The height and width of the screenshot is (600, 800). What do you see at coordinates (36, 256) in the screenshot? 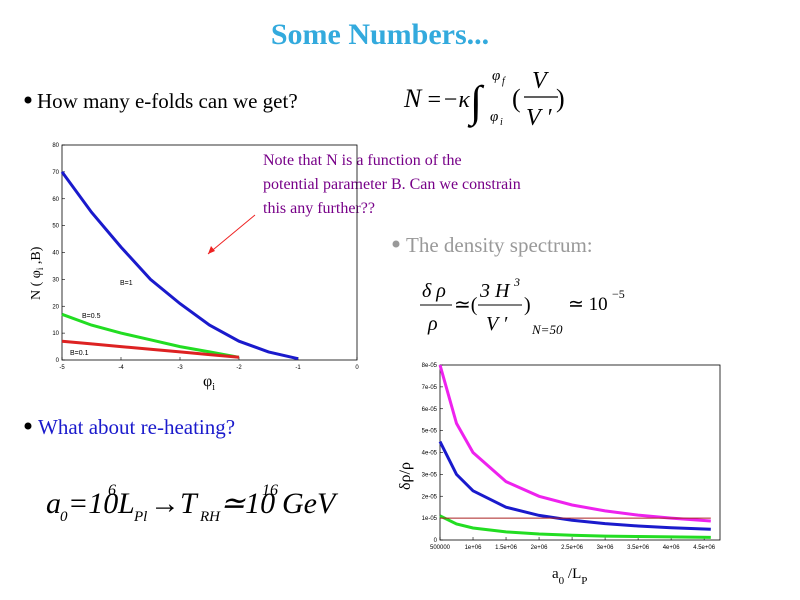
I see `y-axis-label-part: ,B)` at bounding box center [36, 256].